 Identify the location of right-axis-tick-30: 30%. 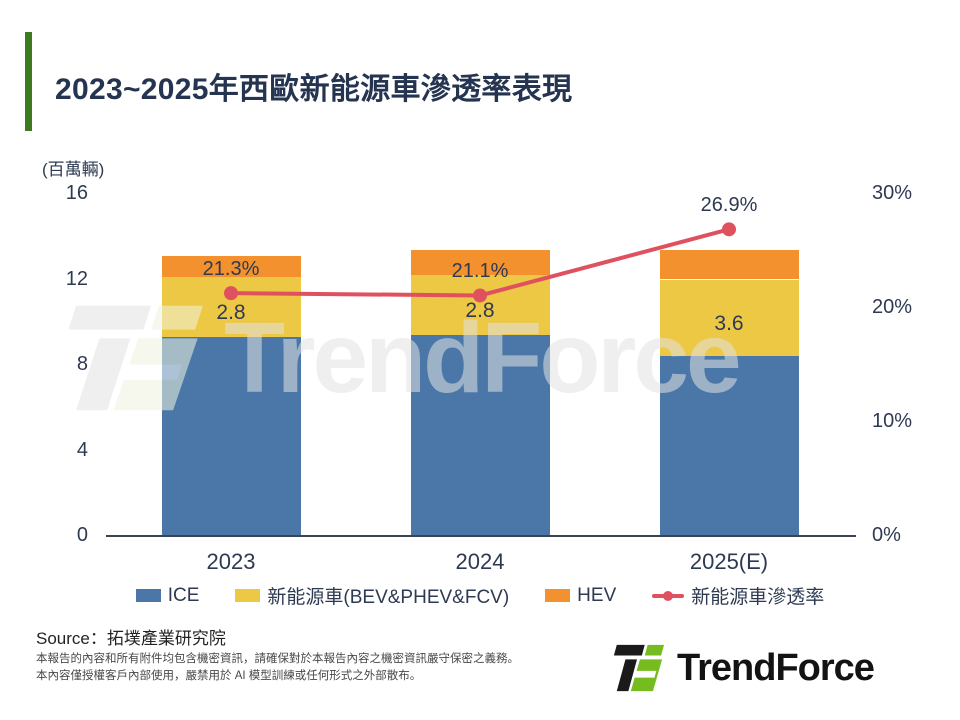
(892, 193).